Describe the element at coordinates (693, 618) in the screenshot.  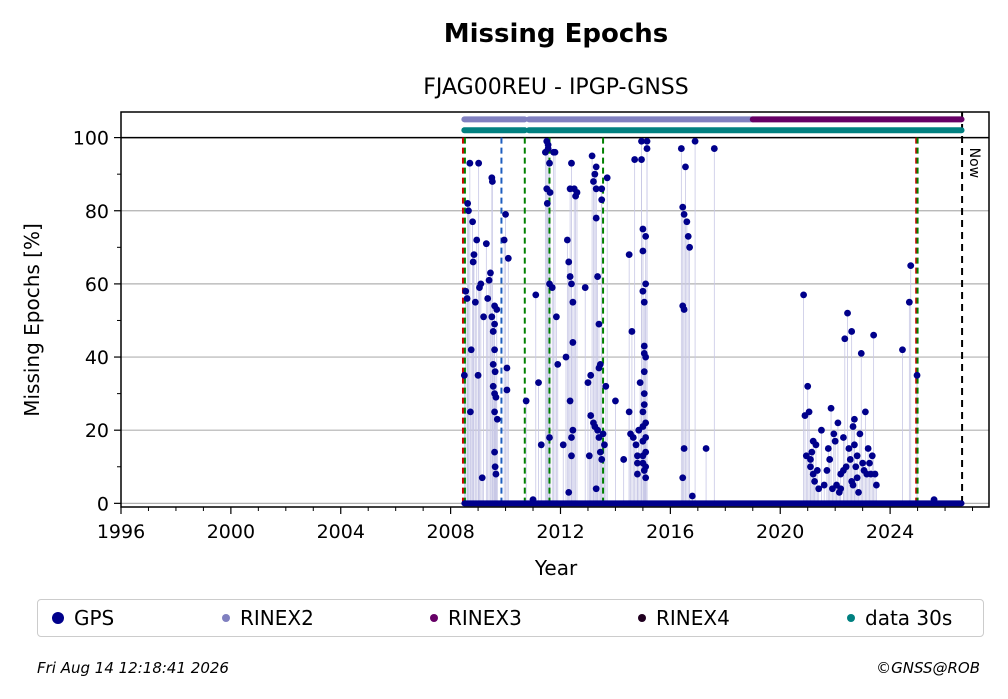
I see `legend-label-rinex4: RINEX4` at that location.